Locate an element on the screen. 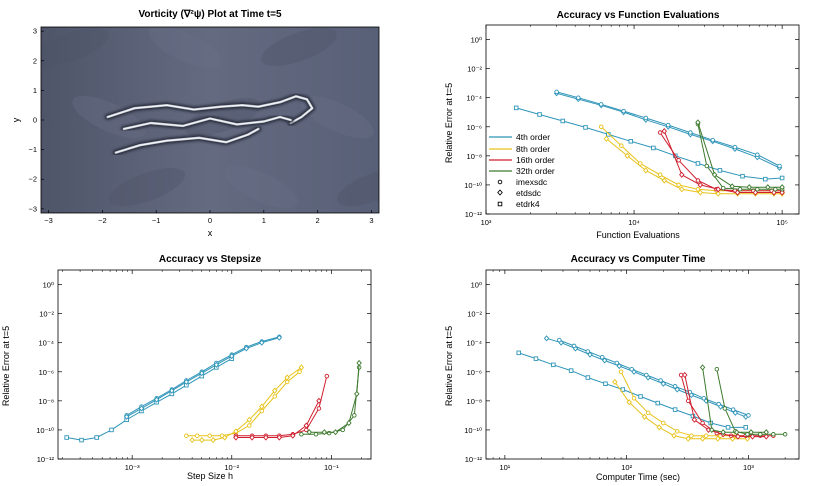 The width and height of the screenshot is (830, 486). vorticity-xtick-label: 0 is located at coordinates (210, 220).